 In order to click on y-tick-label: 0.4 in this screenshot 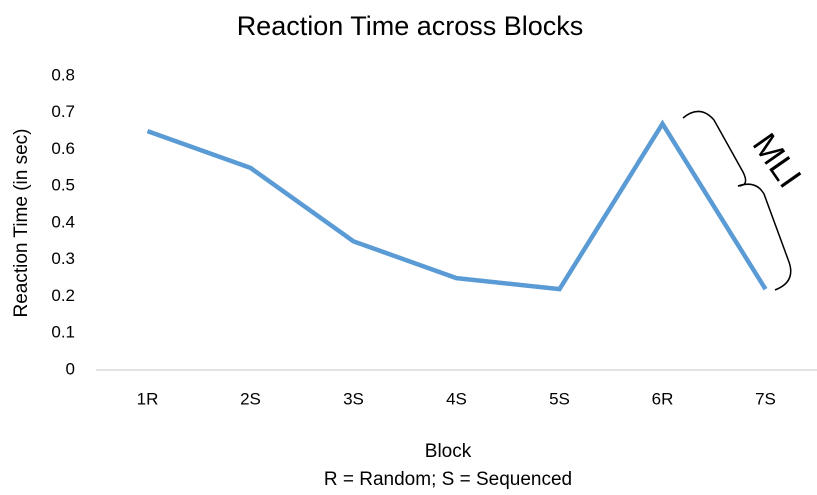, I will do `click(63, 221)`.